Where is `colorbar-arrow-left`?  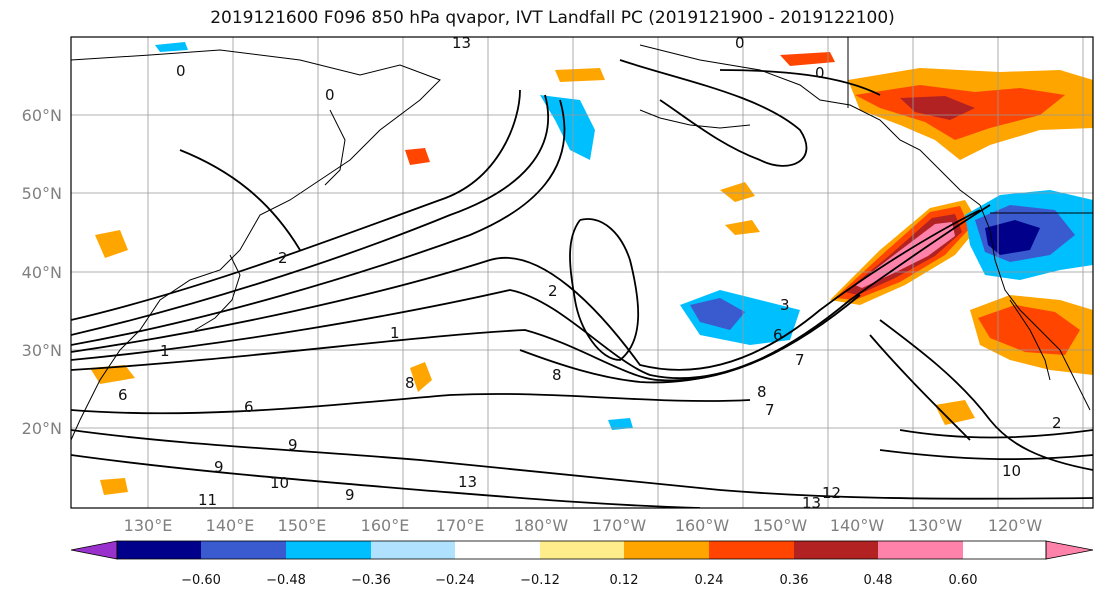 colorbar-arrow-left is located at coordinates (94, 550).